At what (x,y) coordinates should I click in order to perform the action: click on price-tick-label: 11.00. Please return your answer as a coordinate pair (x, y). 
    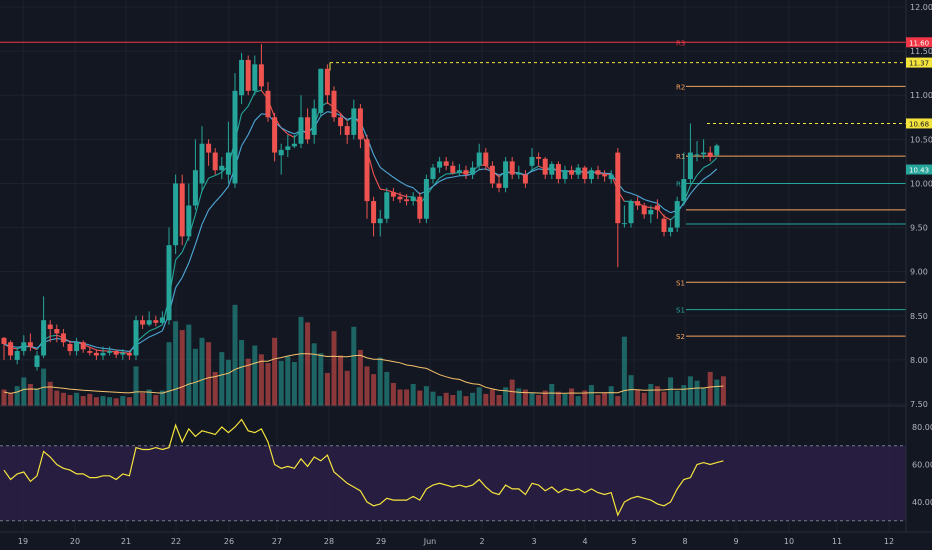
    Looking at the image, I should click on (921, 95).